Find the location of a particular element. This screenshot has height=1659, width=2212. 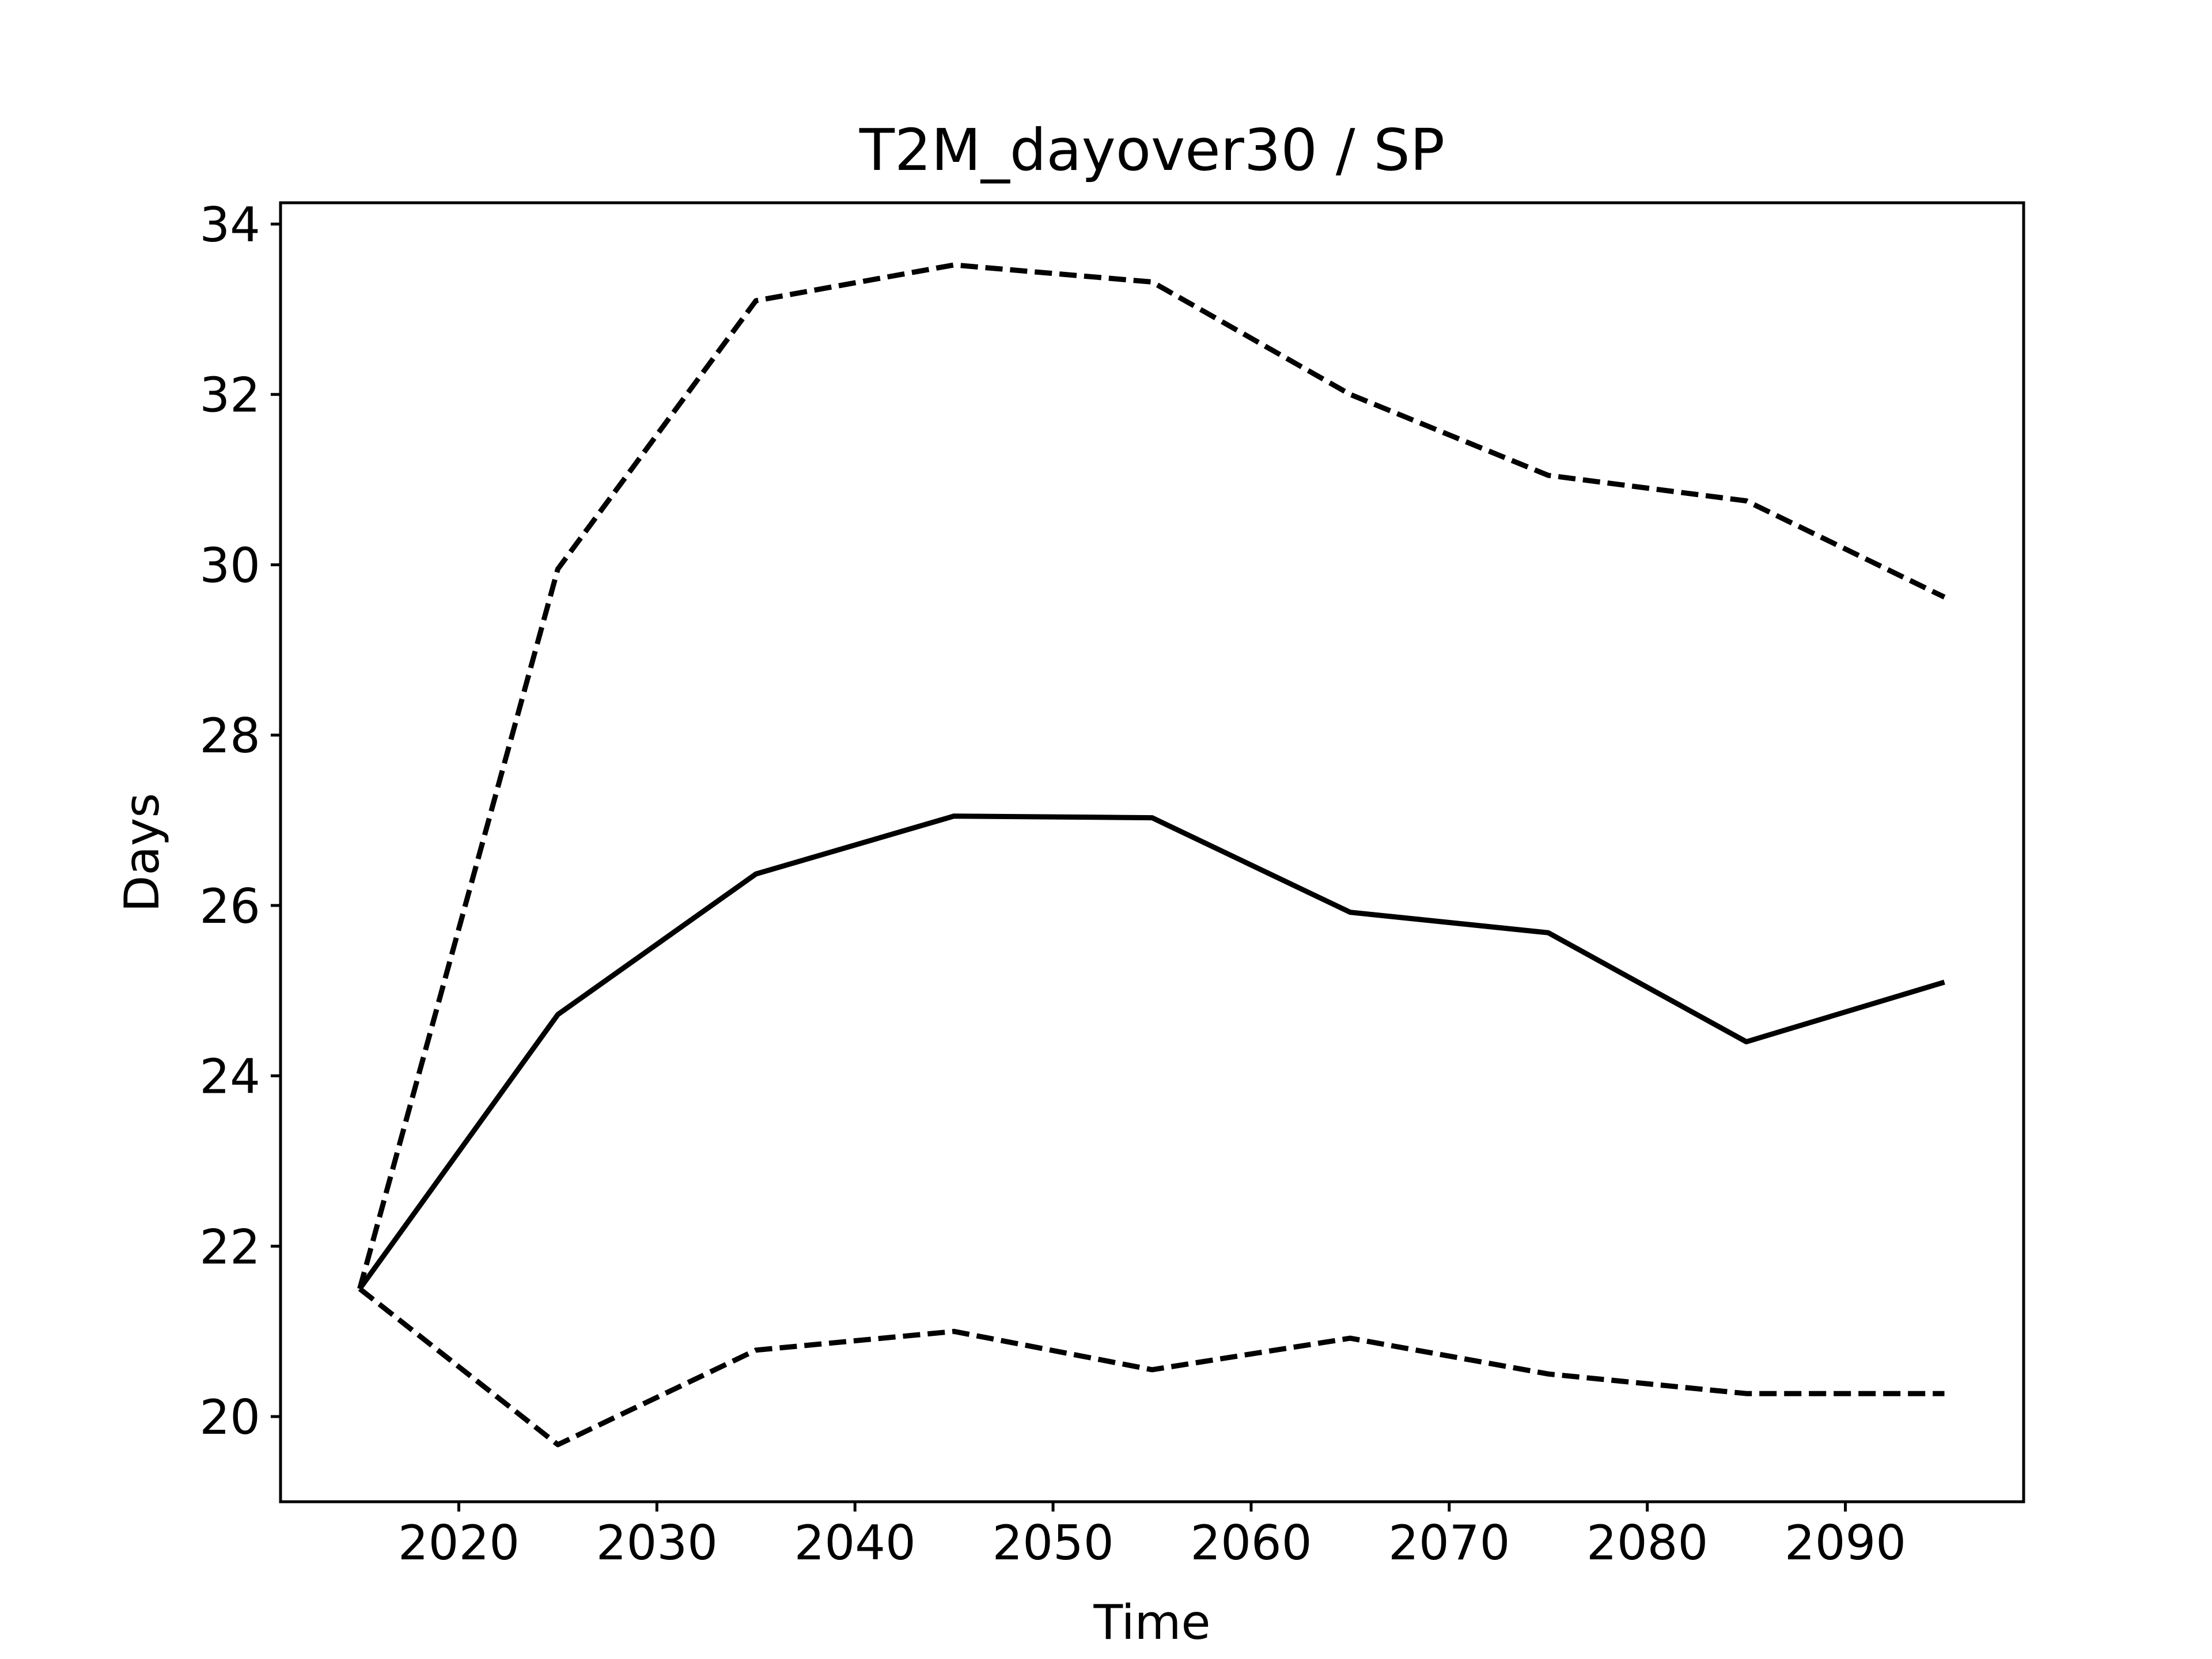

x-tick-label: 2090 is located at coordinates (1845, 1543).